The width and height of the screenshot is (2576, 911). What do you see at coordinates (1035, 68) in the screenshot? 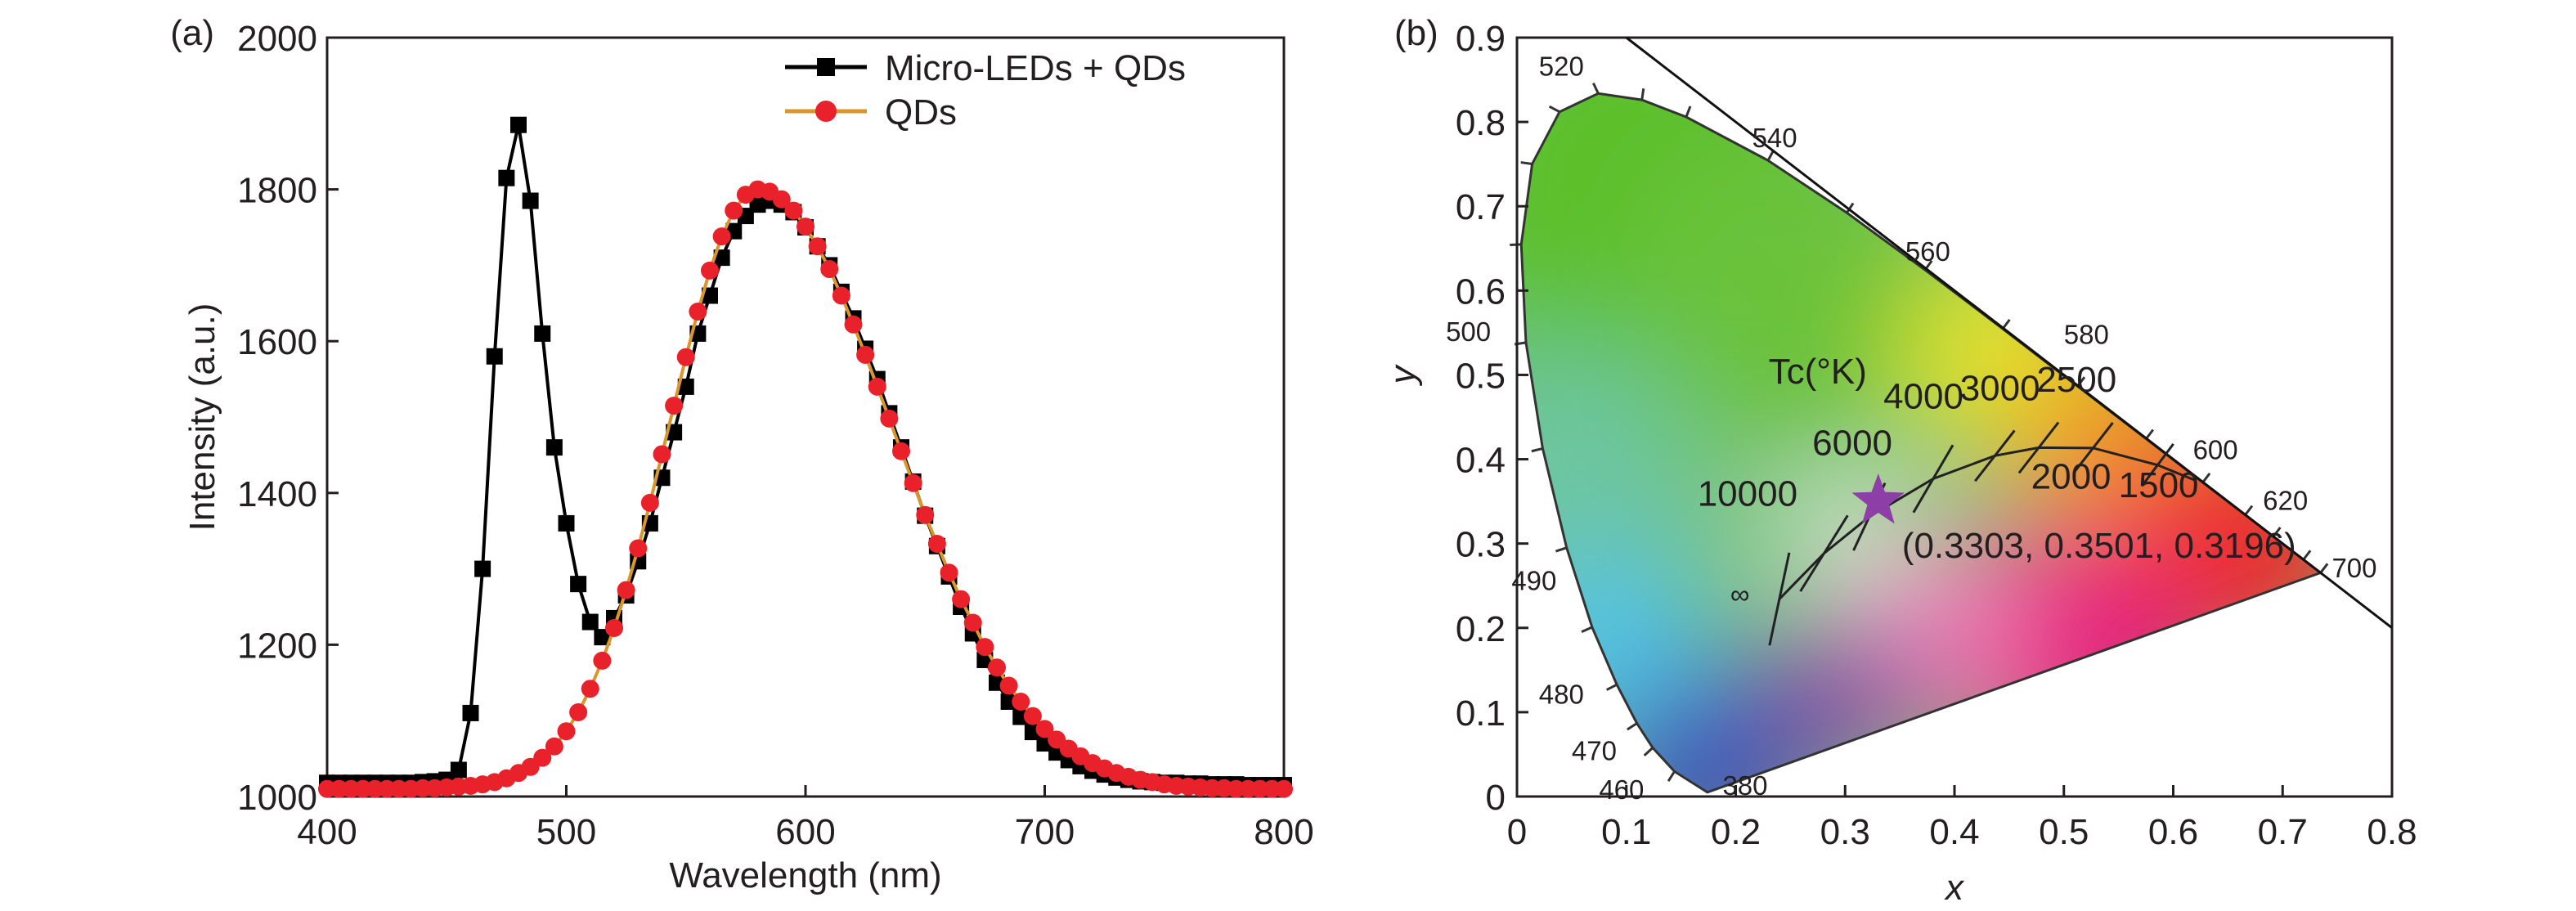
I see `legend-label: Micro-LEDs + QDs` at bounding box center [1035, 68].